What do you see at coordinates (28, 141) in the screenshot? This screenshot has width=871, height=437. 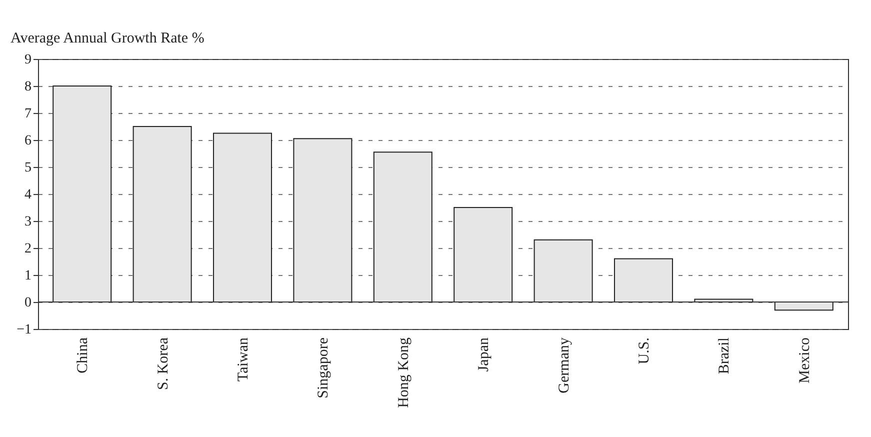 I see `y-tick-label: 6` at bounding box center [28, 141].